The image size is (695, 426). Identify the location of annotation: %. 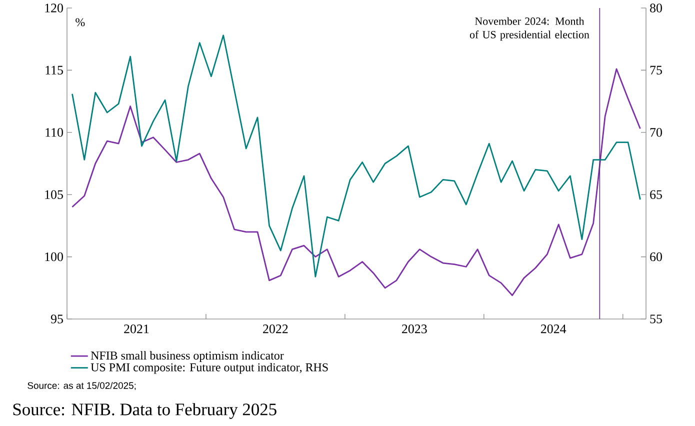
(80, 22).